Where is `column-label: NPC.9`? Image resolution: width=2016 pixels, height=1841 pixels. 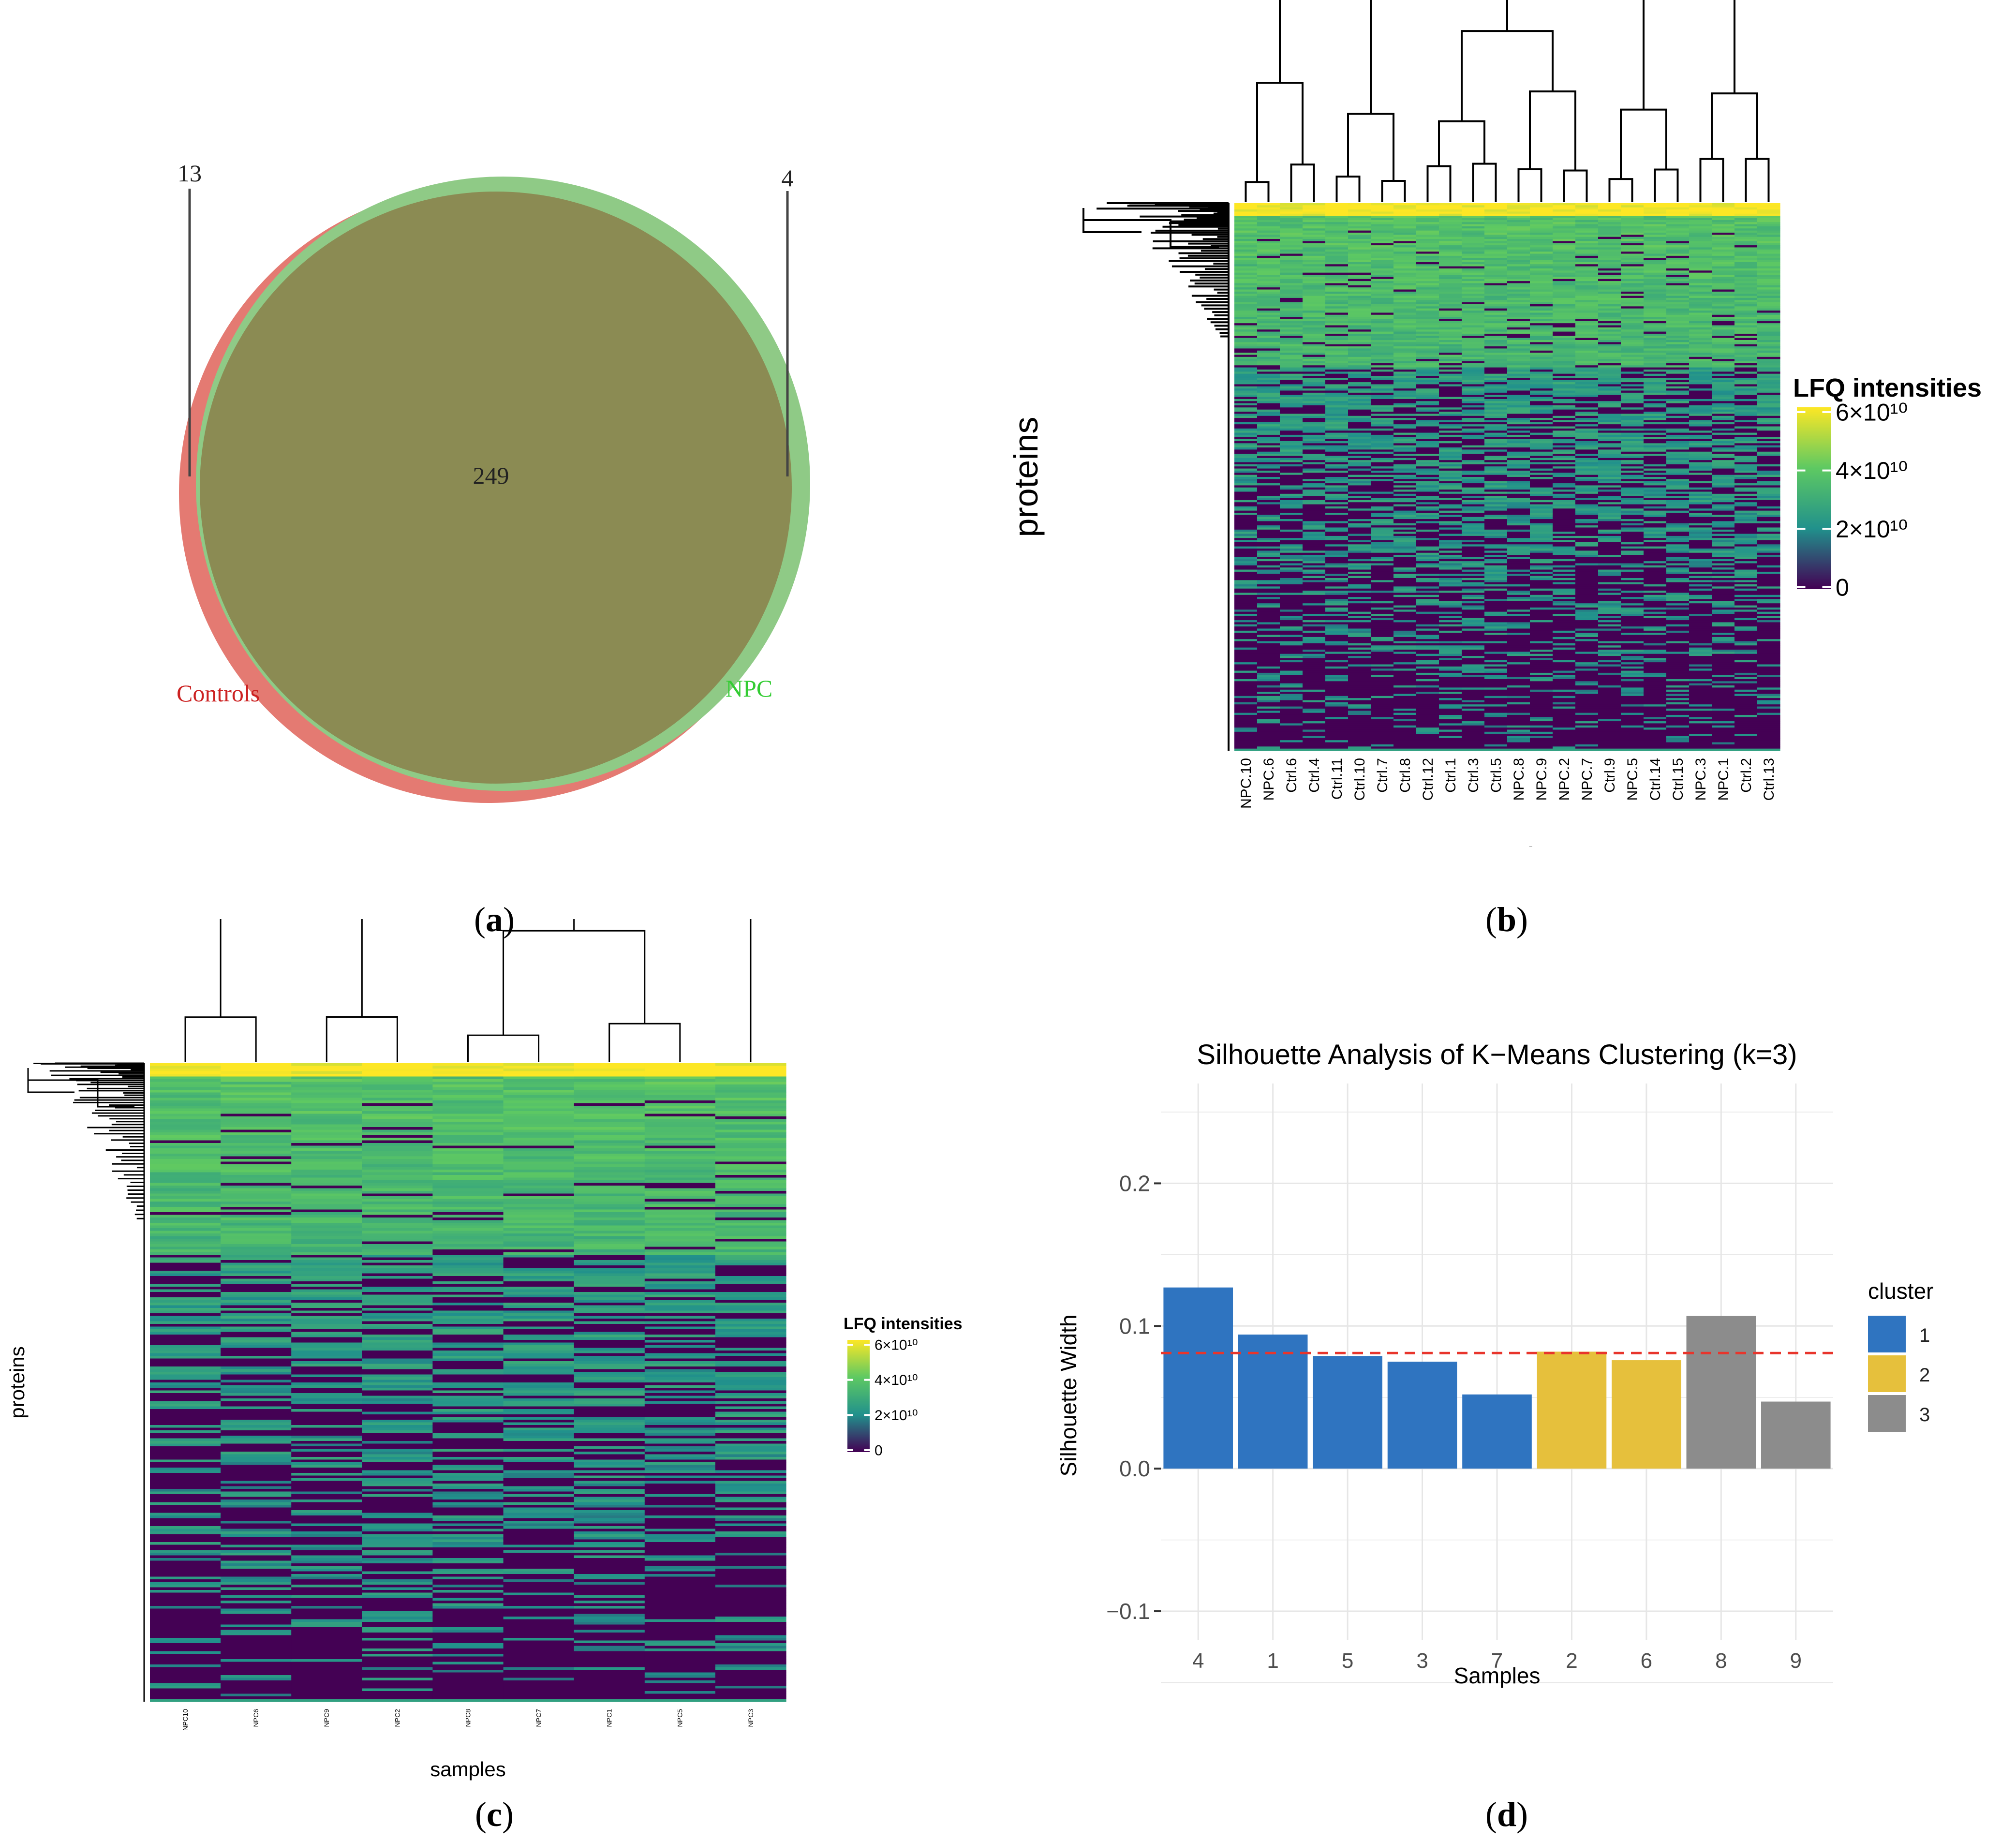
column-label: NPC.9 is located at coordinates (1542, 779).